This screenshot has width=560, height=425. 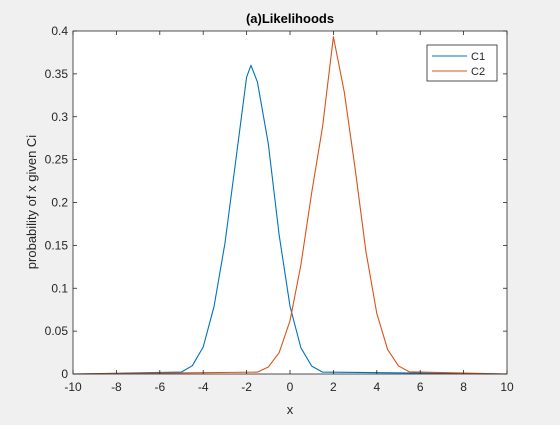 What do you see at coordinates (159, 387) in the screenshot?
I see `x-tick-label: -6` at bounding box center [159, 387].